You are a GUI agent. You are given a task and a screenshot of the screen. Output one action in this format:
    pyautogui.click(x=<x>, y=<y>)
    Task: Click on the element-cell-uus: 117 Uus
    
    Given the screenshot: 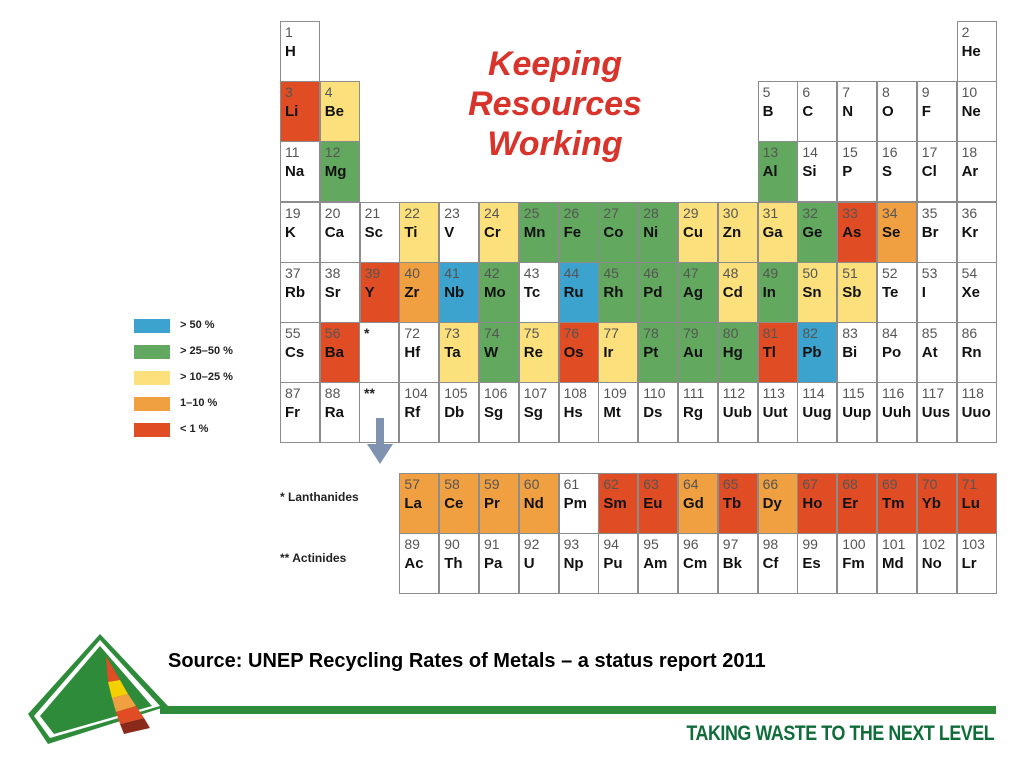 What is the action you would take?
    pyautogui.click(x=936, y=413)
    